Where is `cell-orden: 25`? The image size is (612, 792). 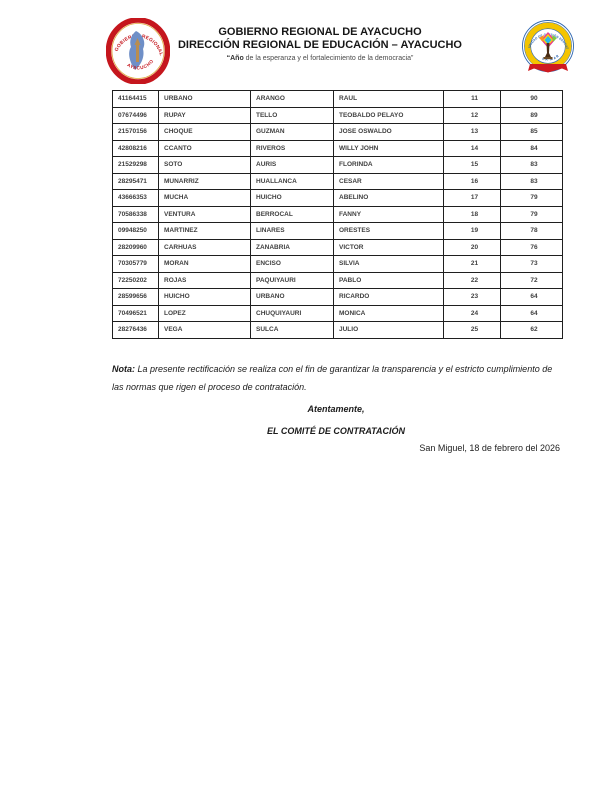 cell-orden: 25 is located at coordinates (472, 330).